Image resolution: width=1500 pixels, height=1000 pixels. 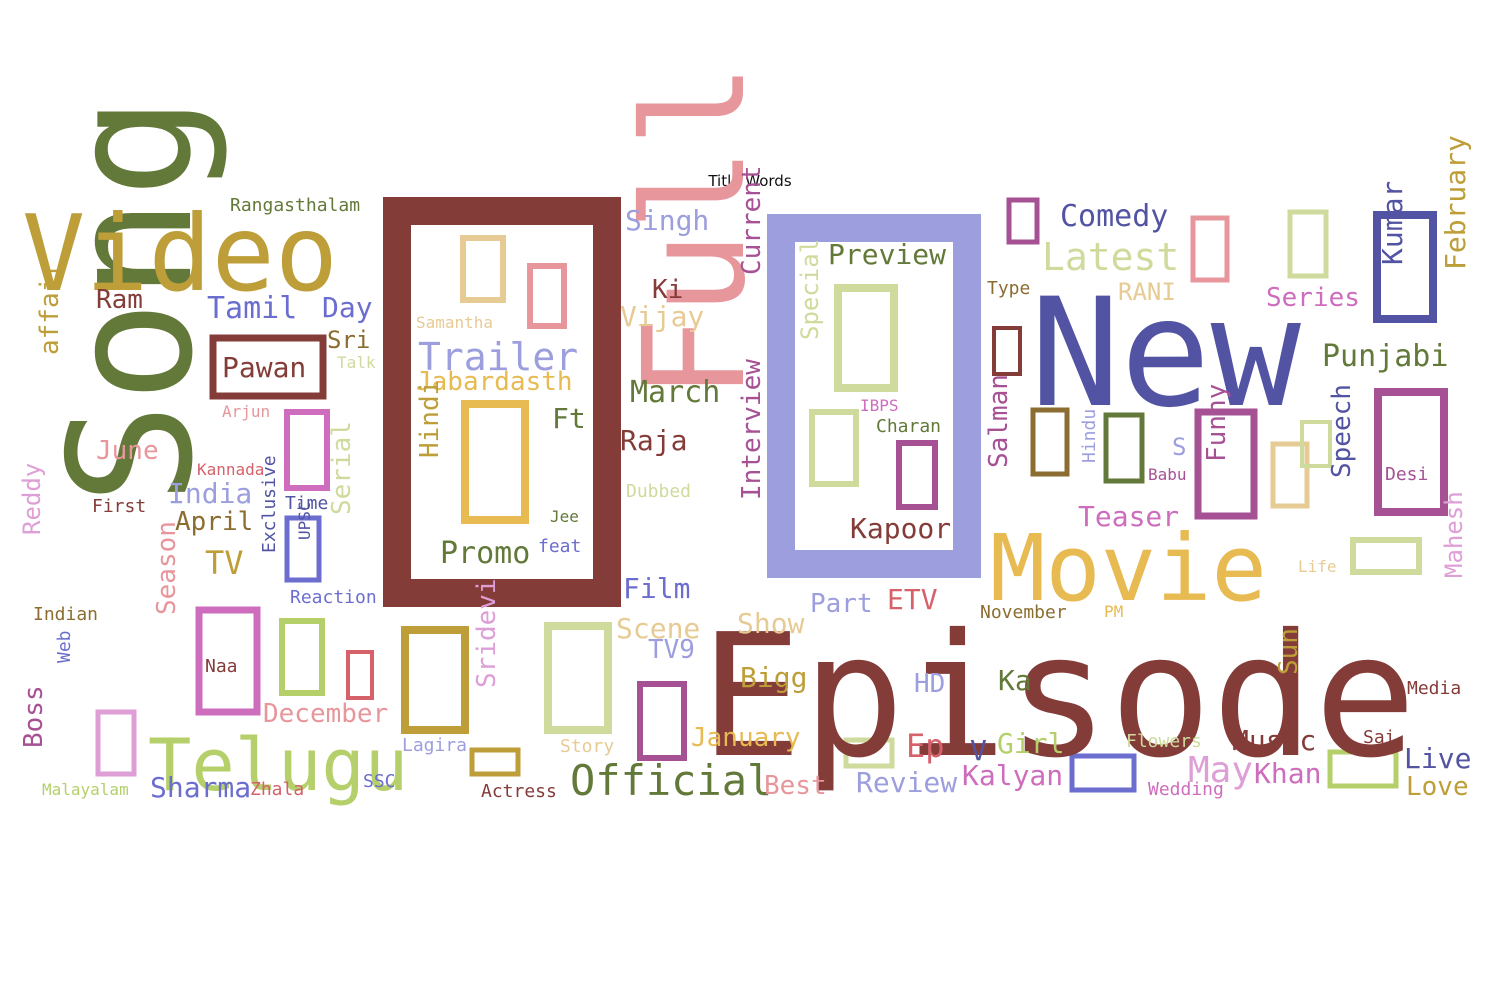 What do you see at coordinates (746, 738) in the screenshot?
I see `cloud-word: January` at bounding box center [746, 738].